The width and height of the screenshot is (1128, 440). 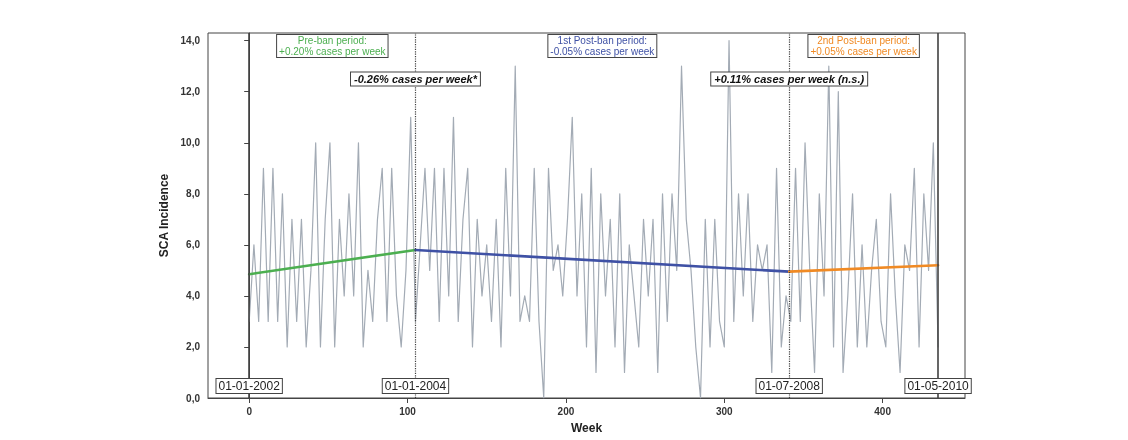 I want to click on x-axis-title: Week, so click(x=586, y=428).